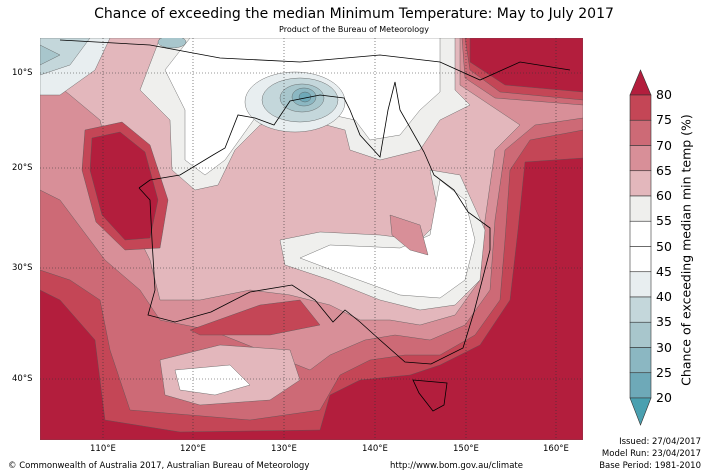 The image size is (708, 474). Describe the element at coordinates (664, 271) in the screenshot. I see `colorbar-tick-label: 45` at that location.